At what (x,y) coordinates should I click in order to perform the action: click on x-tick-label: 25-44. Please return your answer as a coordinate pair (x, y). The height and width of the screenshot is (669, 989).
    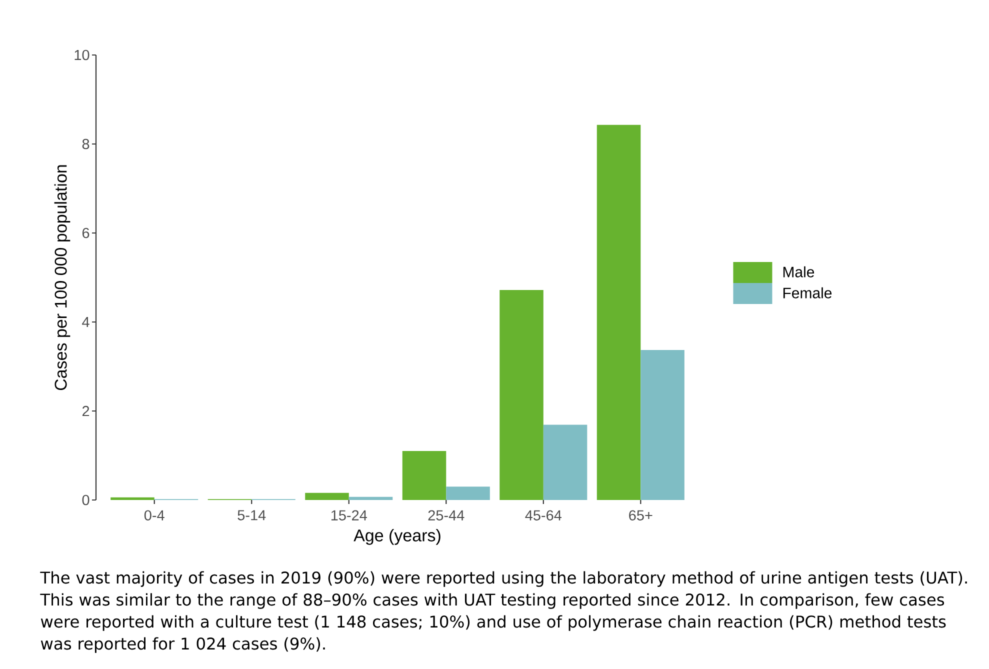
    Looking at the image, I should click on (446, 515).